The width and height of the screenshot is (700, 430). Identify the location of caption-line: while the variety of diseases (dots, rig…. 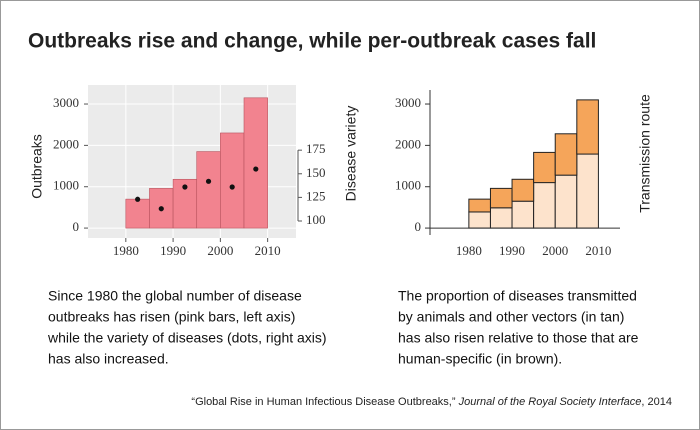
(187, 338).